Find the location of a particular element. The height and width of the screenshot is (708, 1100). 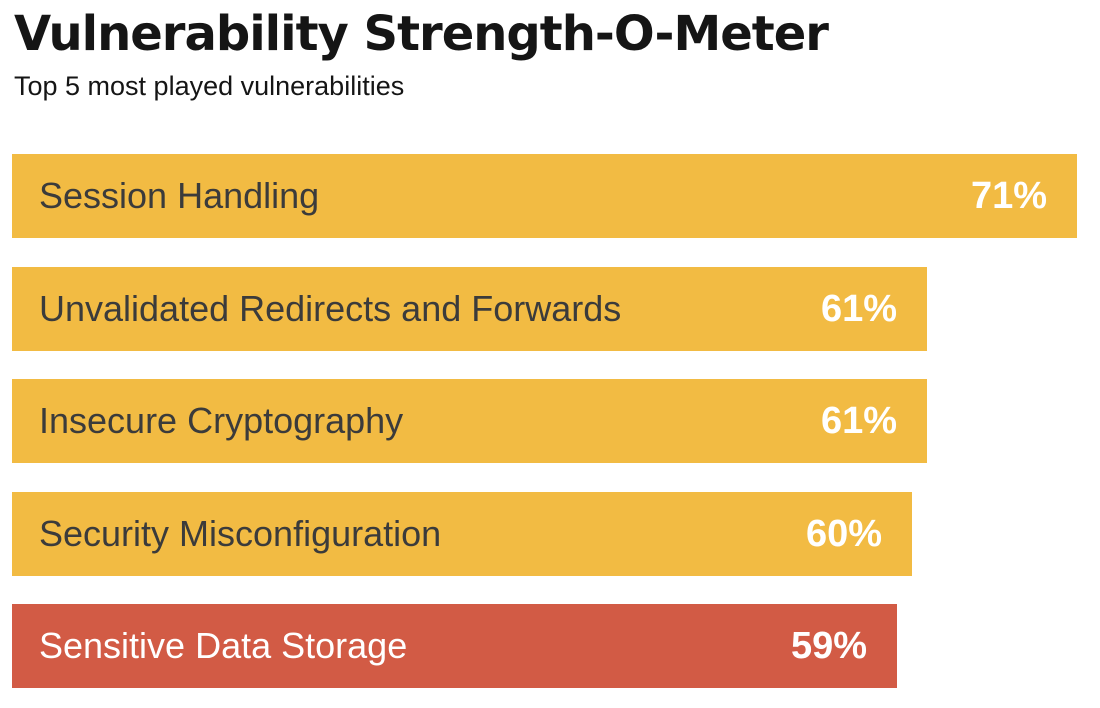

bar-label: Security Misconfiguration is located at coordinates (240, 533).